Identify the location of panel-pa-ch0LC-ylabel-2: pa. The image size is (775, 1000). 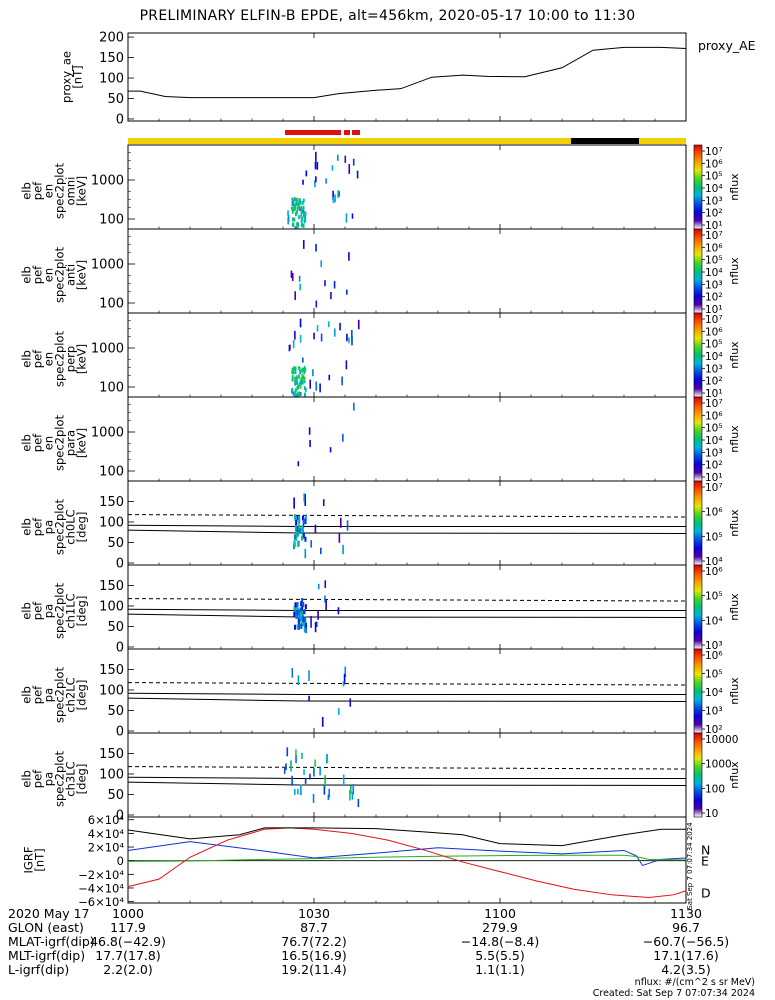
(49, 527).